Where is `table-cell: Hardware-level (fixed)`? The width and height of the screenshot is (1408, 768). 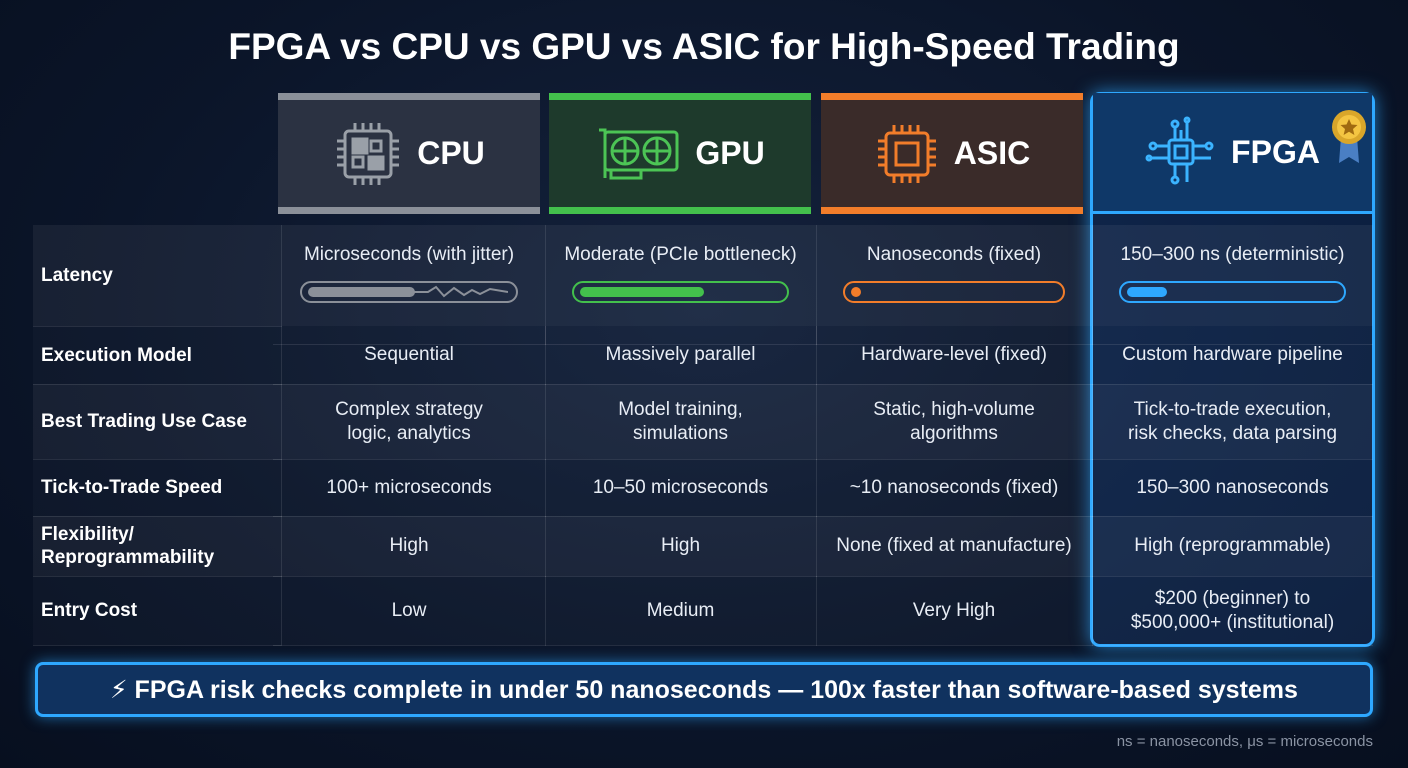 table-cell: Hardware-level (fixed) is located at coordinates (954, 355).